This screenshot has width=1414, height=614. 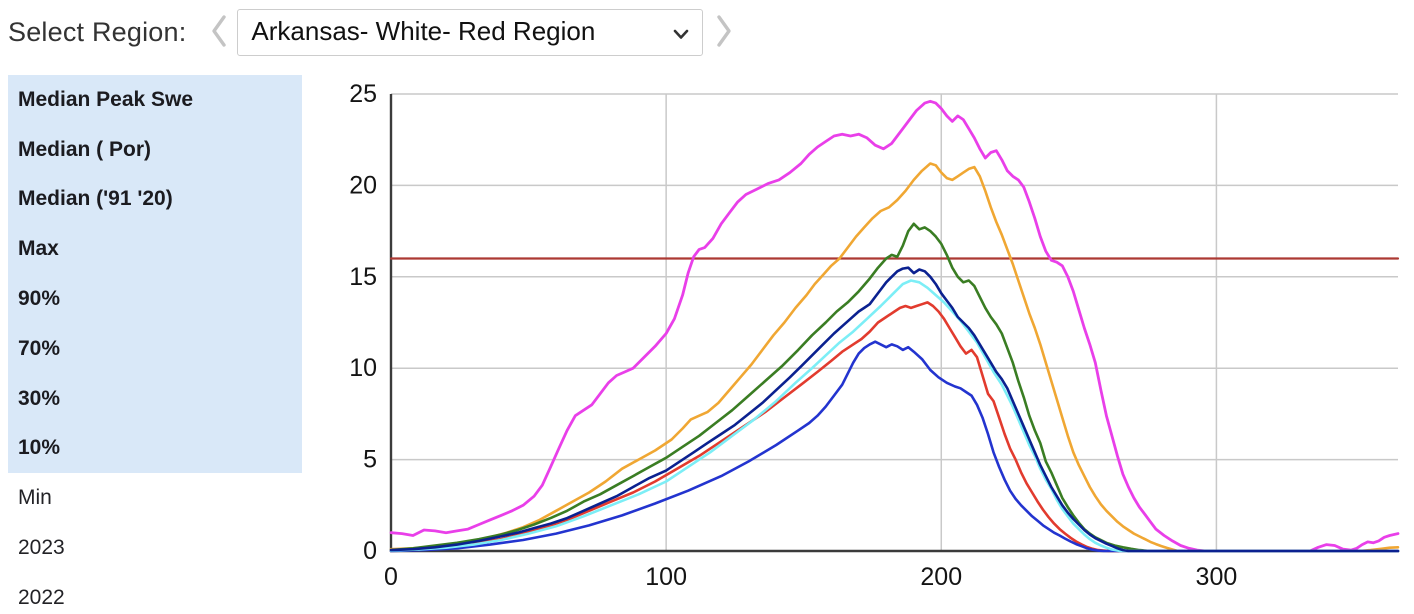 I want to click on sidebar-item-2023: 2023, so click(x=41, y=548).